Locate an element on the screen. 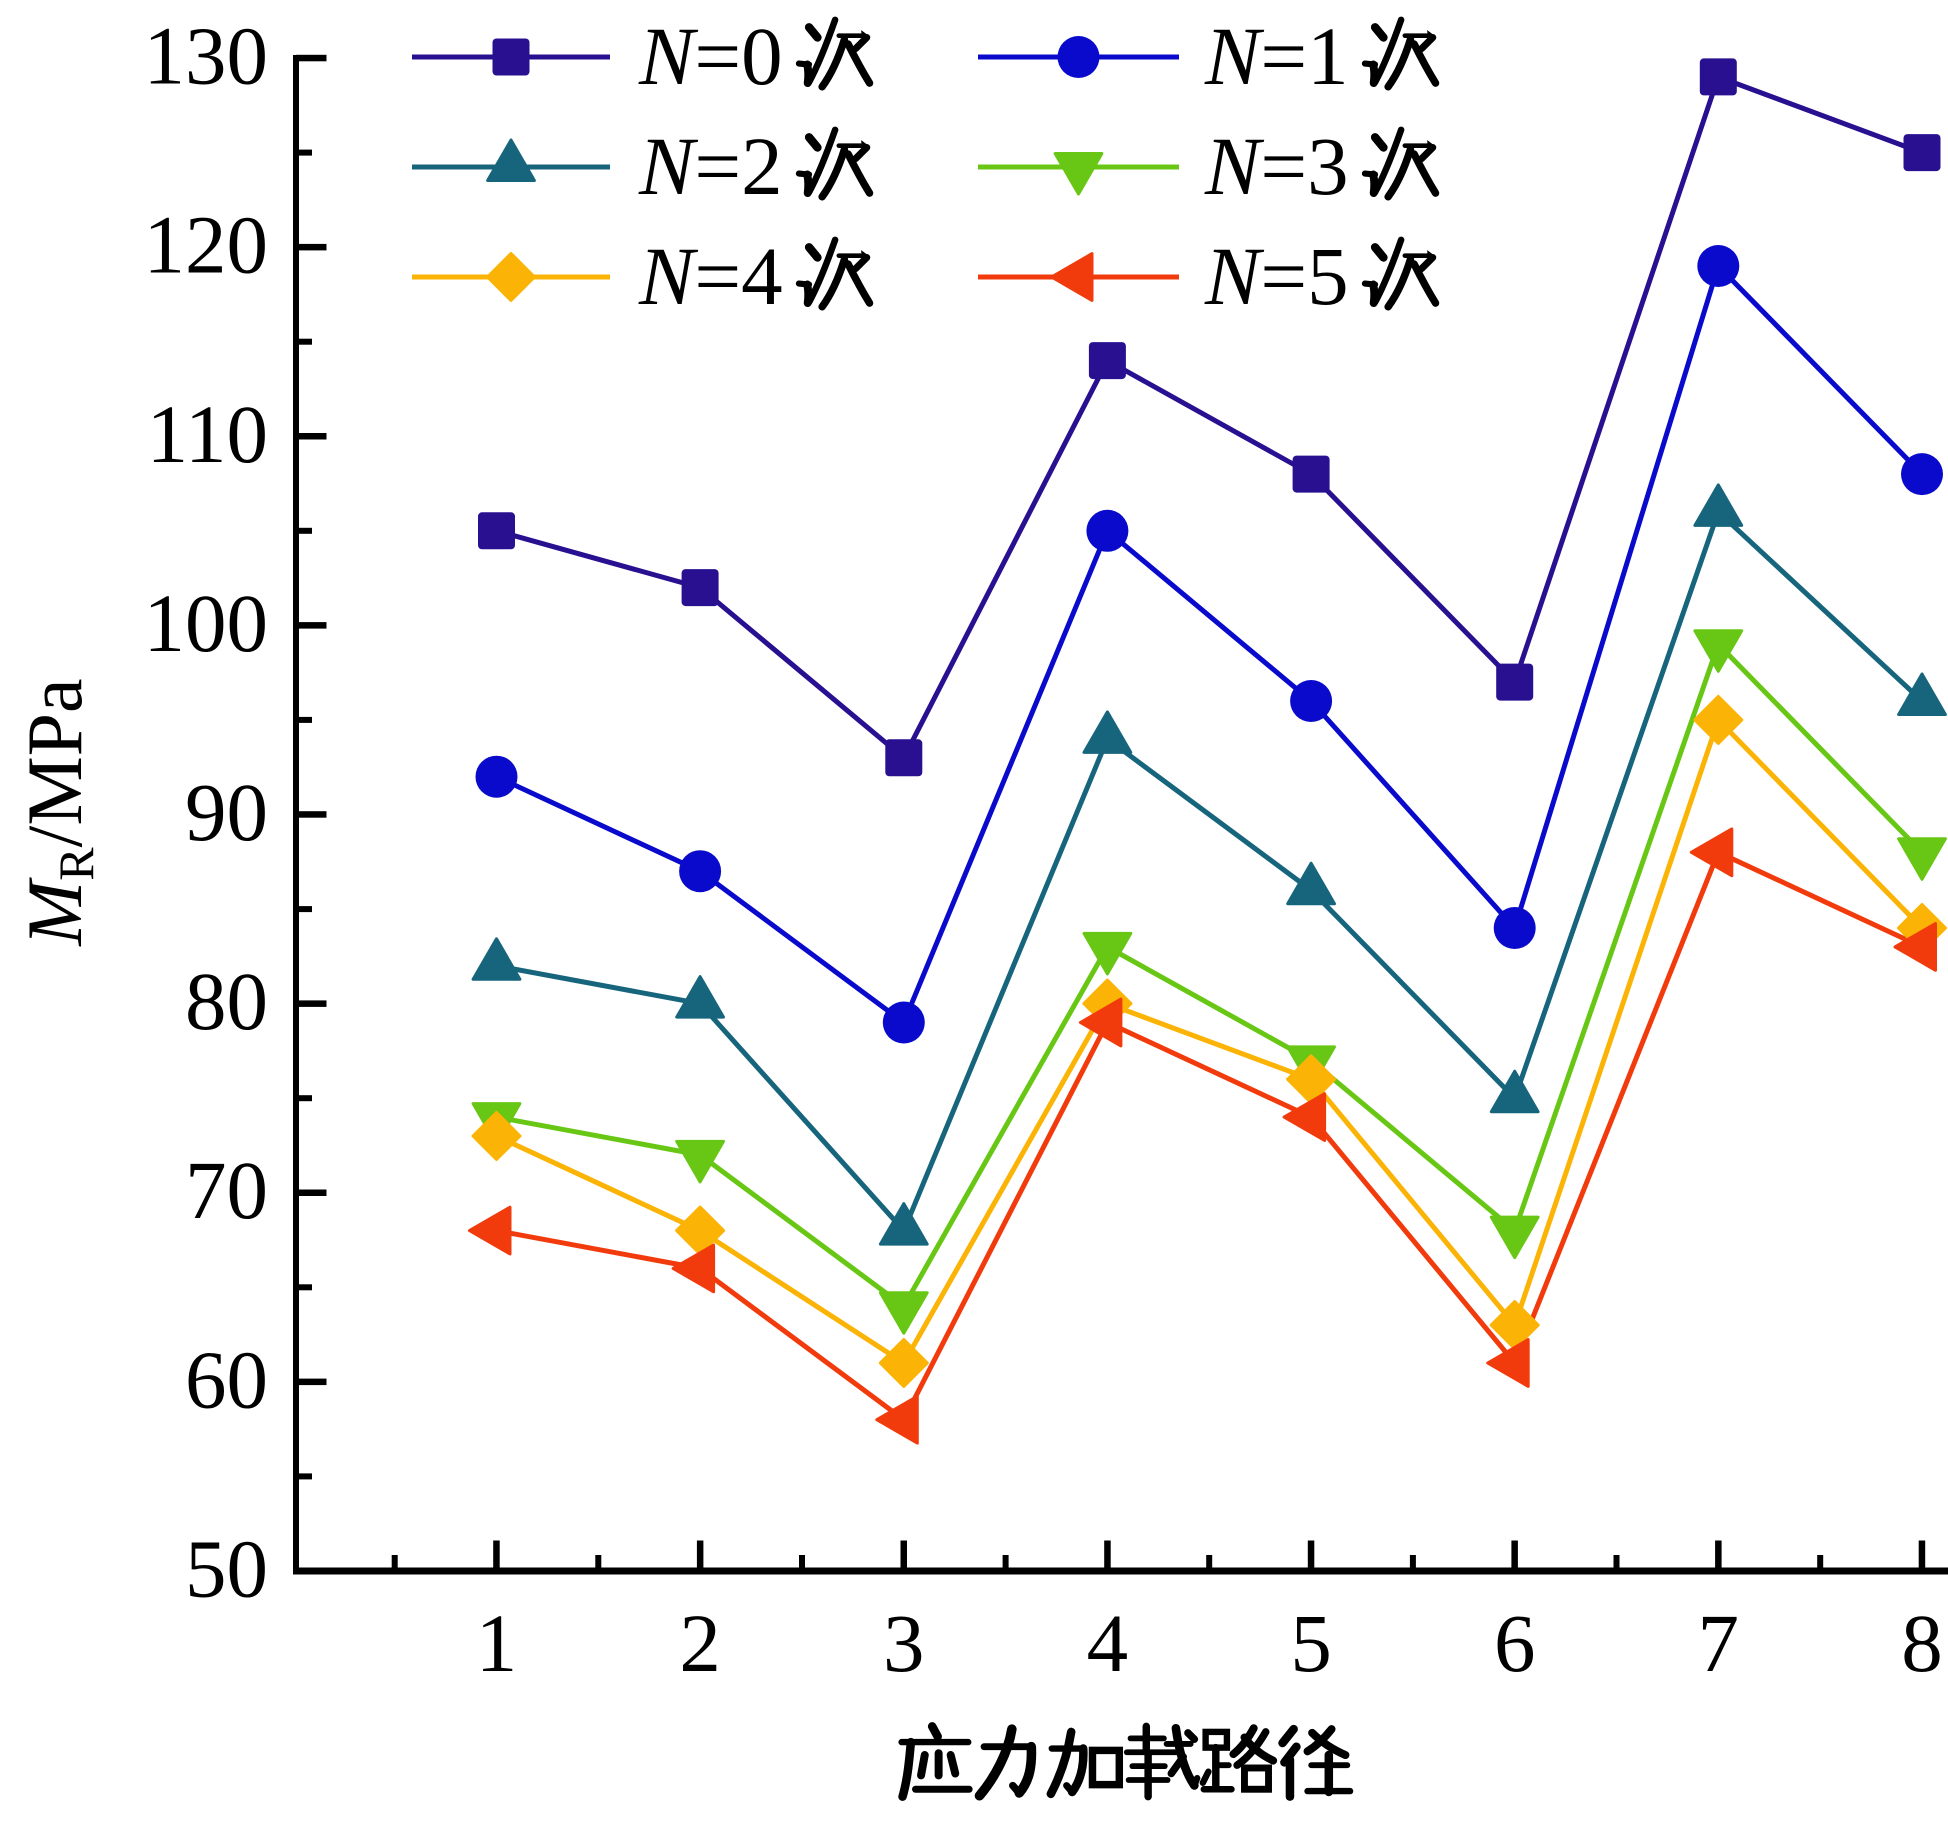  svg-text: 60 is located at coordinates (226, 1379).